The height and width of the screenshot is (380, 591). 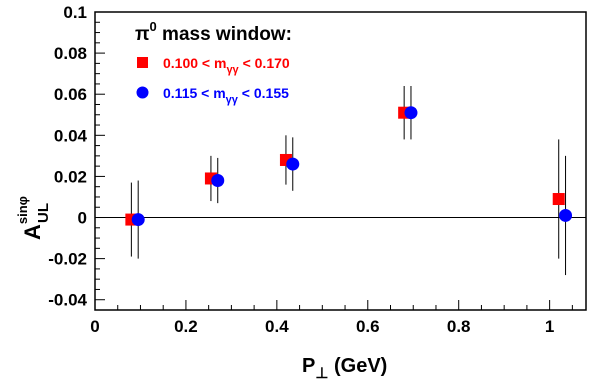 I want to click on legend-title: π0 mass window:, so click(x=213, y=32).